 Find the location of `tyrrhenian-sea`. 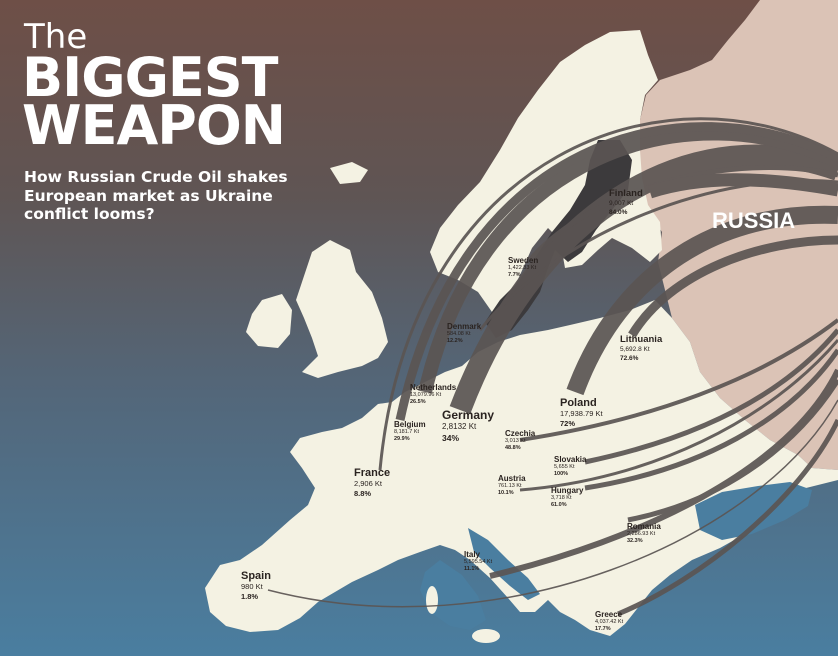

tyrrhenian-sea is located at coordinates (453, 595).